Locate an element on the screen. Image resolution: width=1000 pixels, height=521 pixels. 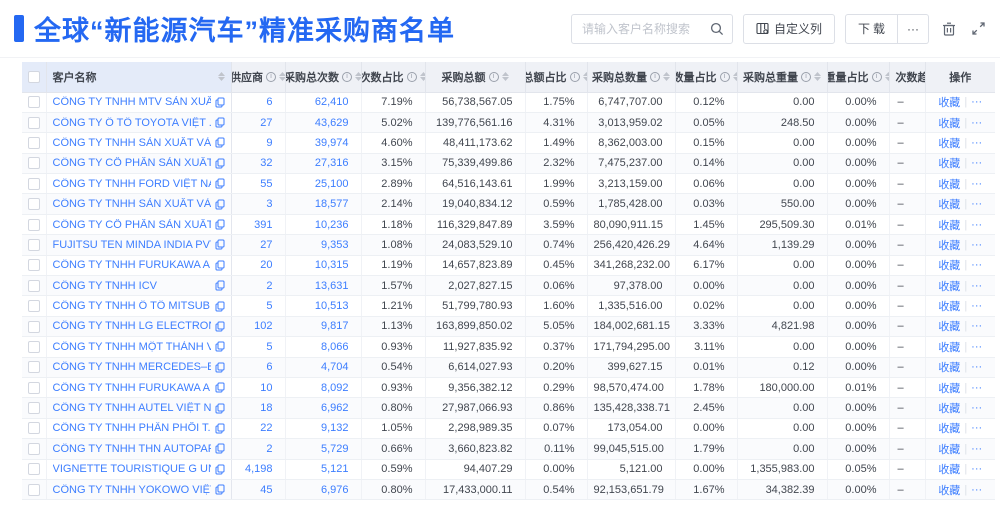
header-purchase-weight: 采购总重量 i is located at coordinates (782, 77).